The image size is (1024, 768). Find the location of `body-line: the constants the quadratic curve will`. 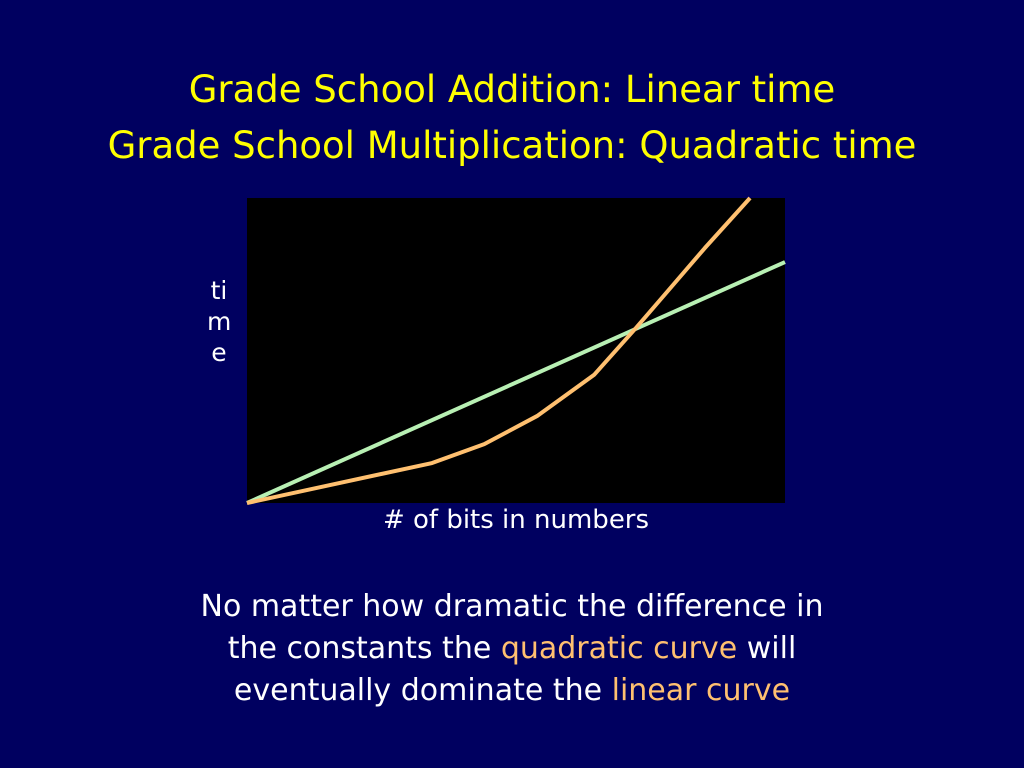

body-line: the constants the quadratic curve will is located at coordinates (512, 649).